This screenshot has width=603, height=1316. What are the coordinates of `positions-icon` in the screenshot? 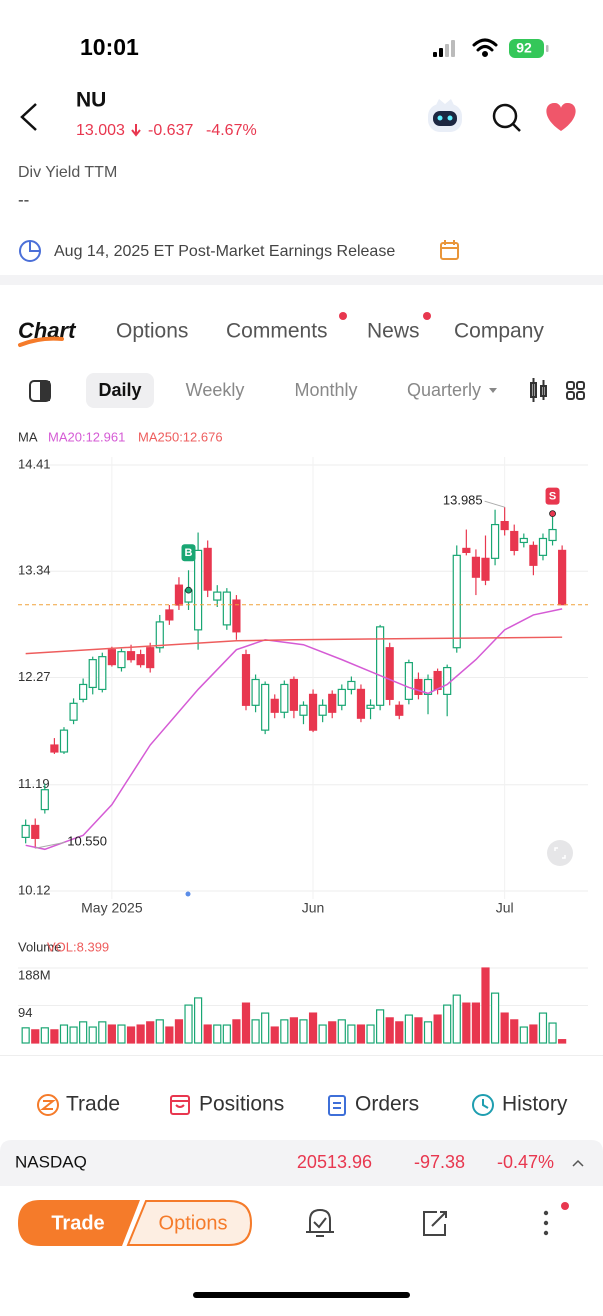 It's located at (180, 1105).